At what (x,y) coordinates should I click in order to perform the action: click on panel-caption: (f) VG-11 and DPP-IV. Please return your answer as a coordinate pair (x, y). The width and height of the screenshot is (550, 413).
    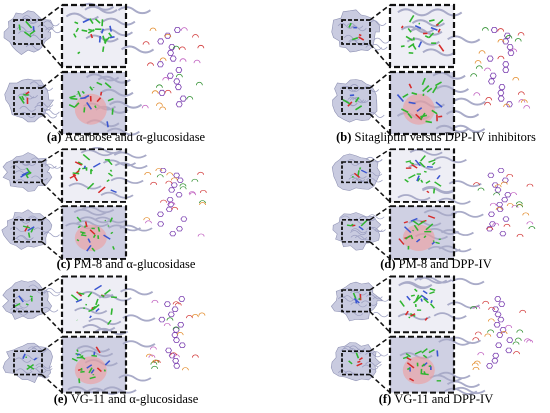
    Looking at the image, I should click on (436, 399).